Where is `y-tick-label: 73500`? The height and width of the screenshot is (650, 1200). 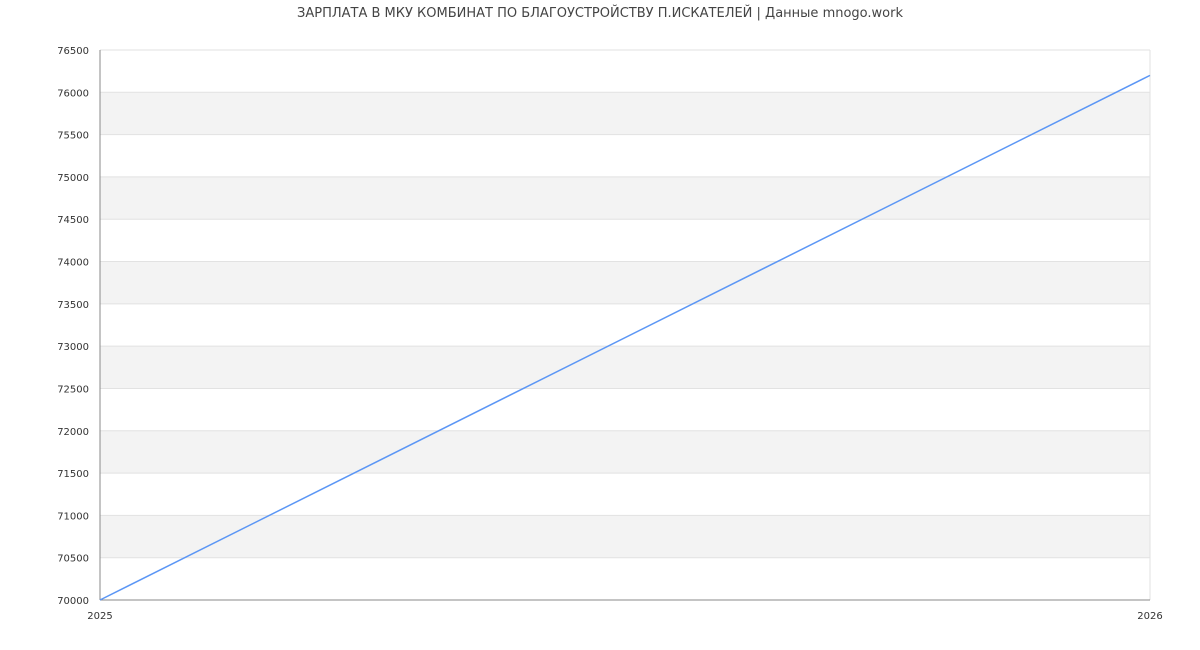 y-tick-label: 73500 is located at coordinates (73, 305).